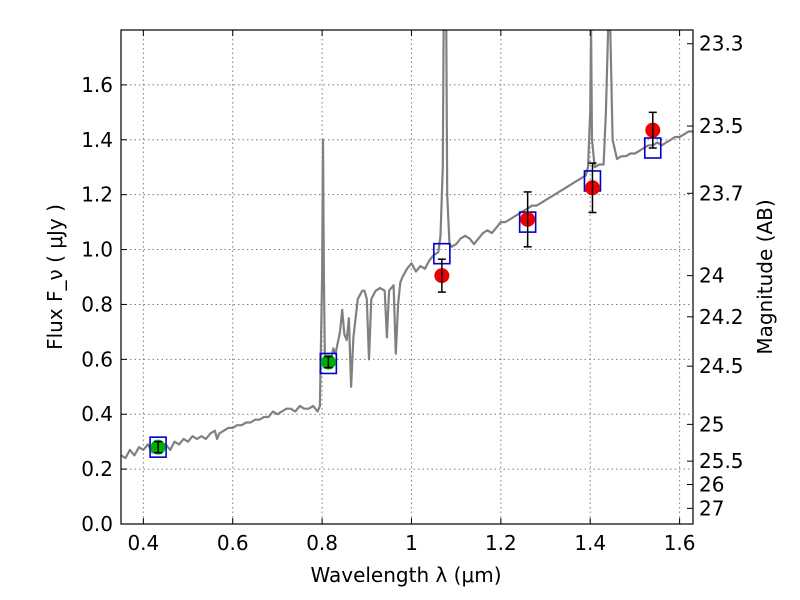 The width and height of the screenshot is (800, 600). What do you see at coordinates (721, 126) in the screenshot?
I see `y2-tick-label: 23.5` at bounding box center [721, 126].